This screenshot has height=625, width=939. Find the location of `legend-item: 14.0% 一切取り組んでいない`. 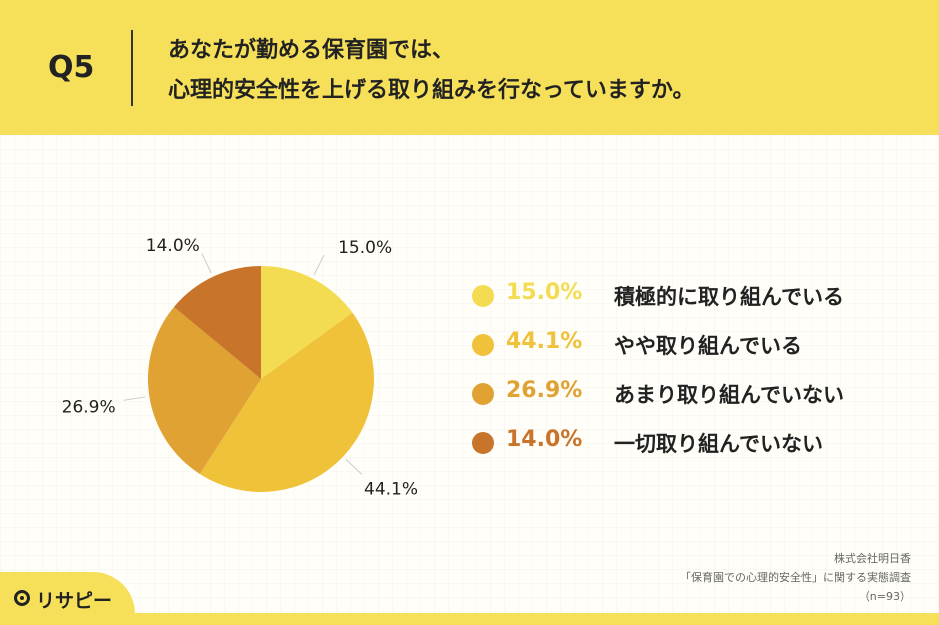

legend-item: 14.0% 一切取り組んでいない is located at coordinates (682, 446).